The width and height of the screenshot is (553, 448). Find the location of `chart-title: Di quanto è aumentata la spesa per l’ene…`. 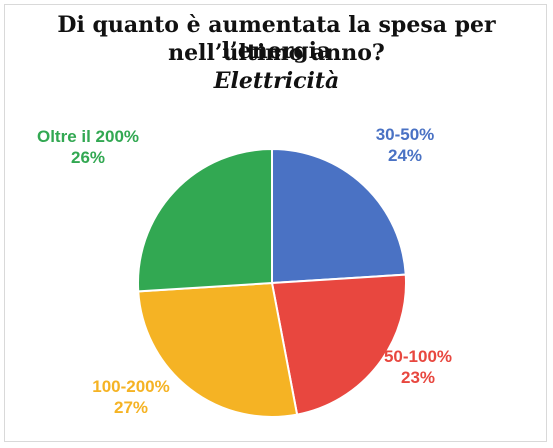

chart-title: Di quanto è aumentata la spesa per l’ene… is located at coordinates (276, 38).